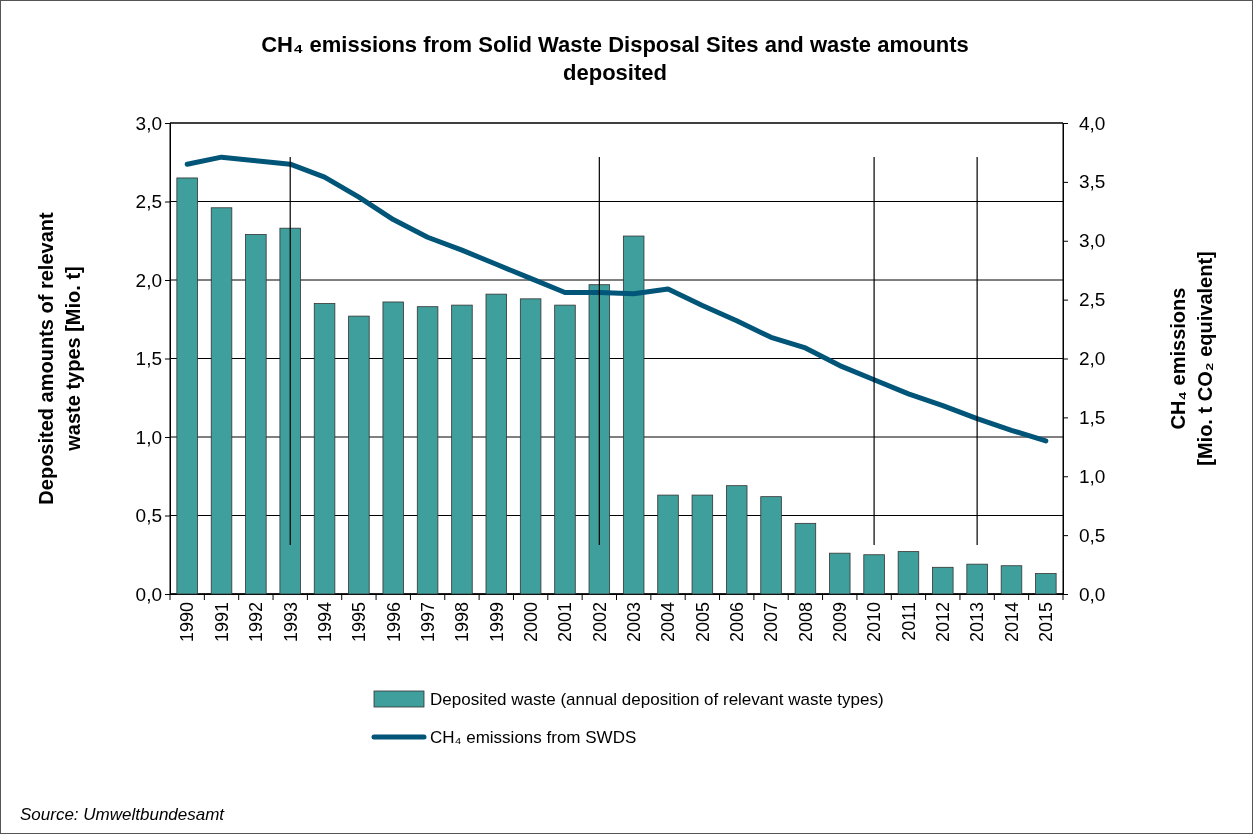  Describe the element at coordinates (1191, 358) in the screenshot. I see `y2-axis-title: CH₄ emissions [Mio. t CO₂ equivalent]` at that location.